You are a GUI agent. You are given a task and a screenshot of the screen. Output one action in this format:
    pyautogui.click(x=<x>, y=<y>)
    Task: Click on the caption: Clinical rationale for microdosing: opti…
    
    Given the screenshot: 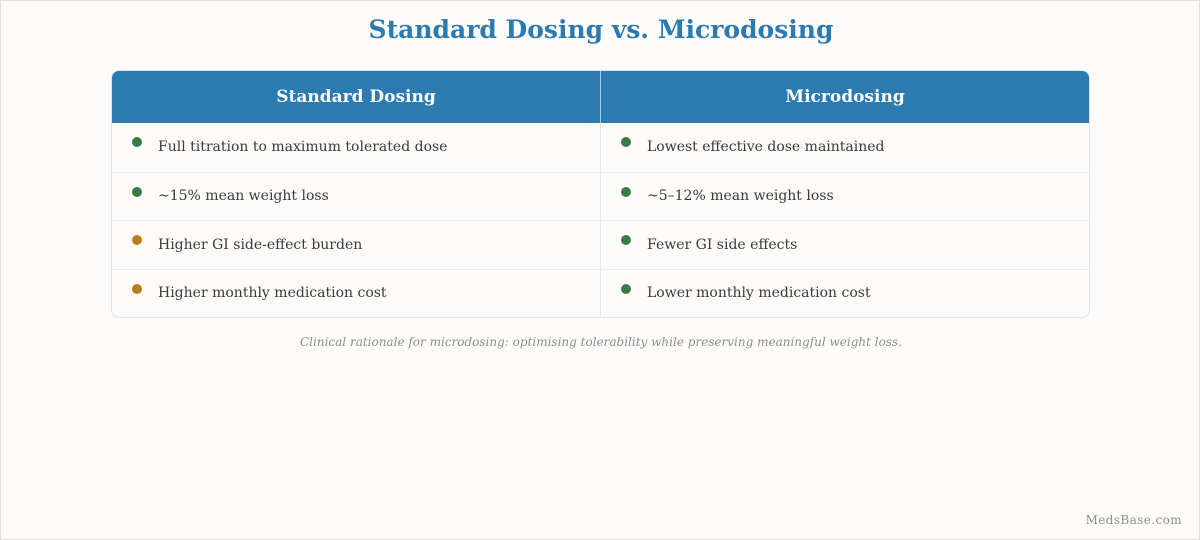 What is the action you would take?
    pyautogui.click(x=601, y=342)
    